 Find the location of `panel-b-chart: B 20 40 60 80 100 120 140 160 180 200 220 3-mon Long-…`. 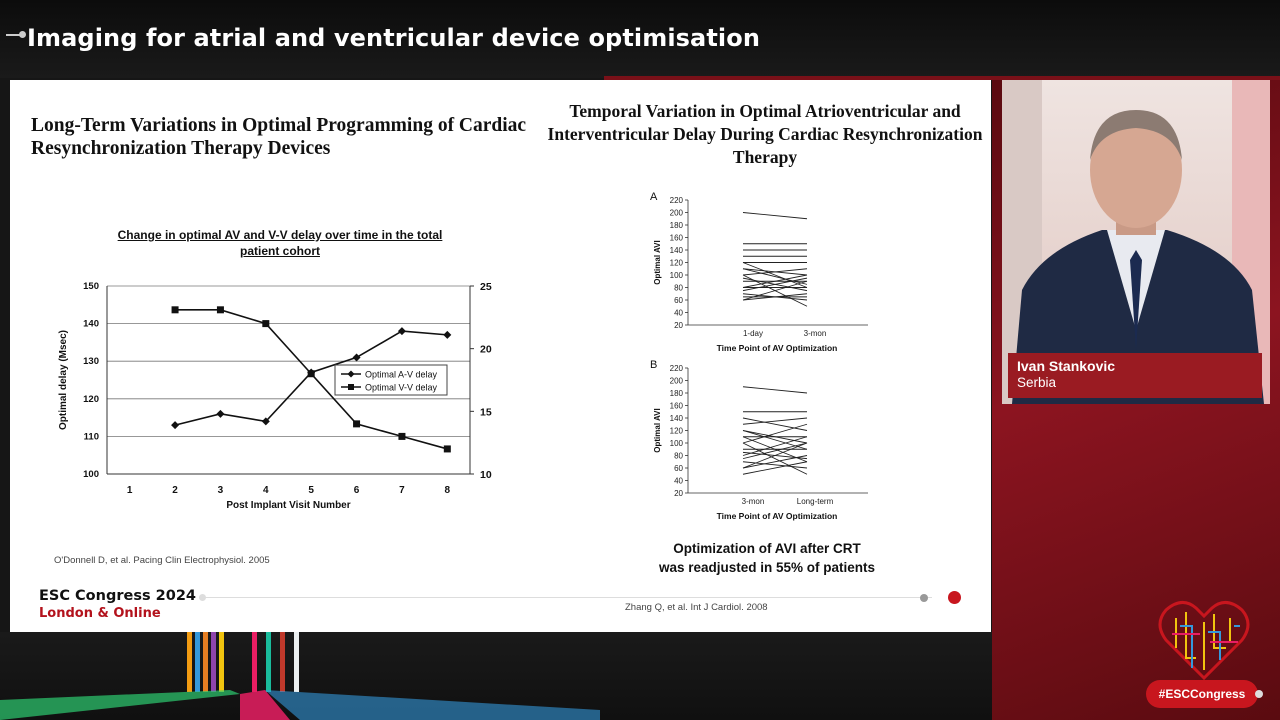

panel-b-chart: B 20 40 60 80 100 120 140 160 180 200 220 3-mon Long-… is located at coordinates (759, 440).